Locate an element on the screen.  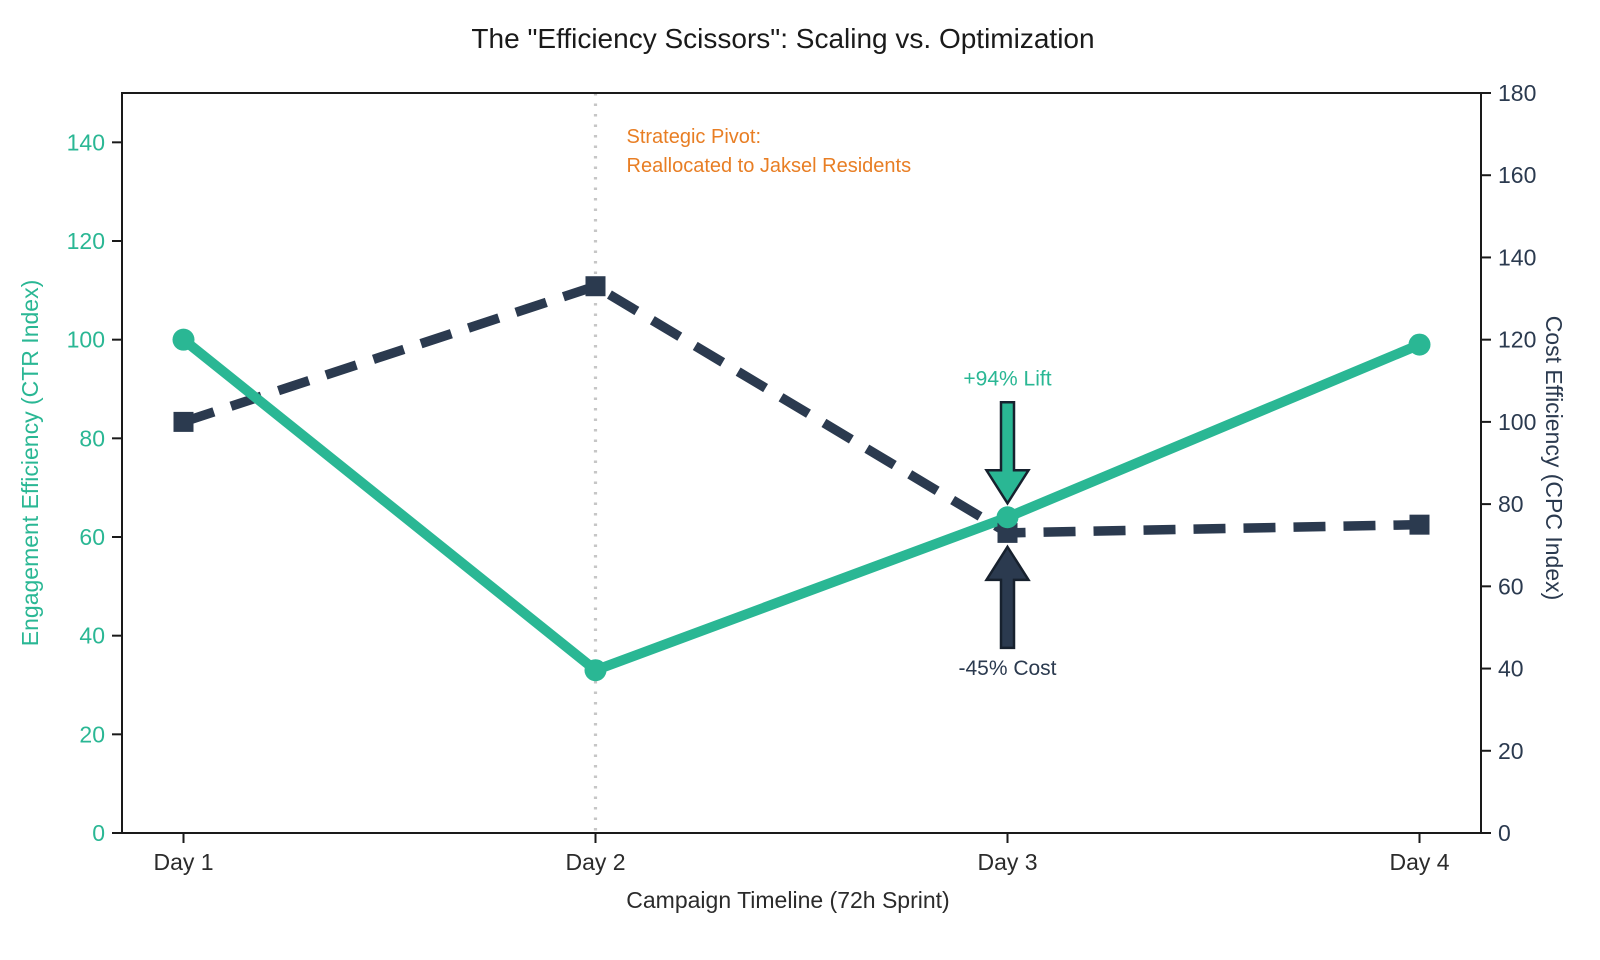
y-axis-left-tick-label: 80 is located at coordinates (92, 438).